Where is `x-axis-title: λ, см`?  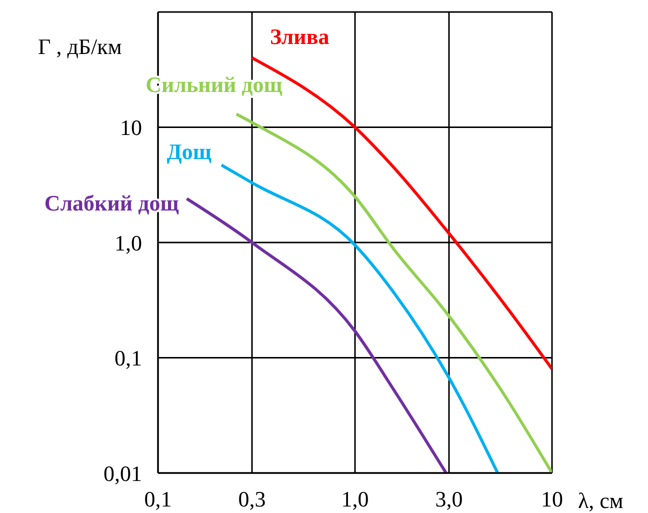 x-axis-title: λ, см is located at coordinates (601, 500).